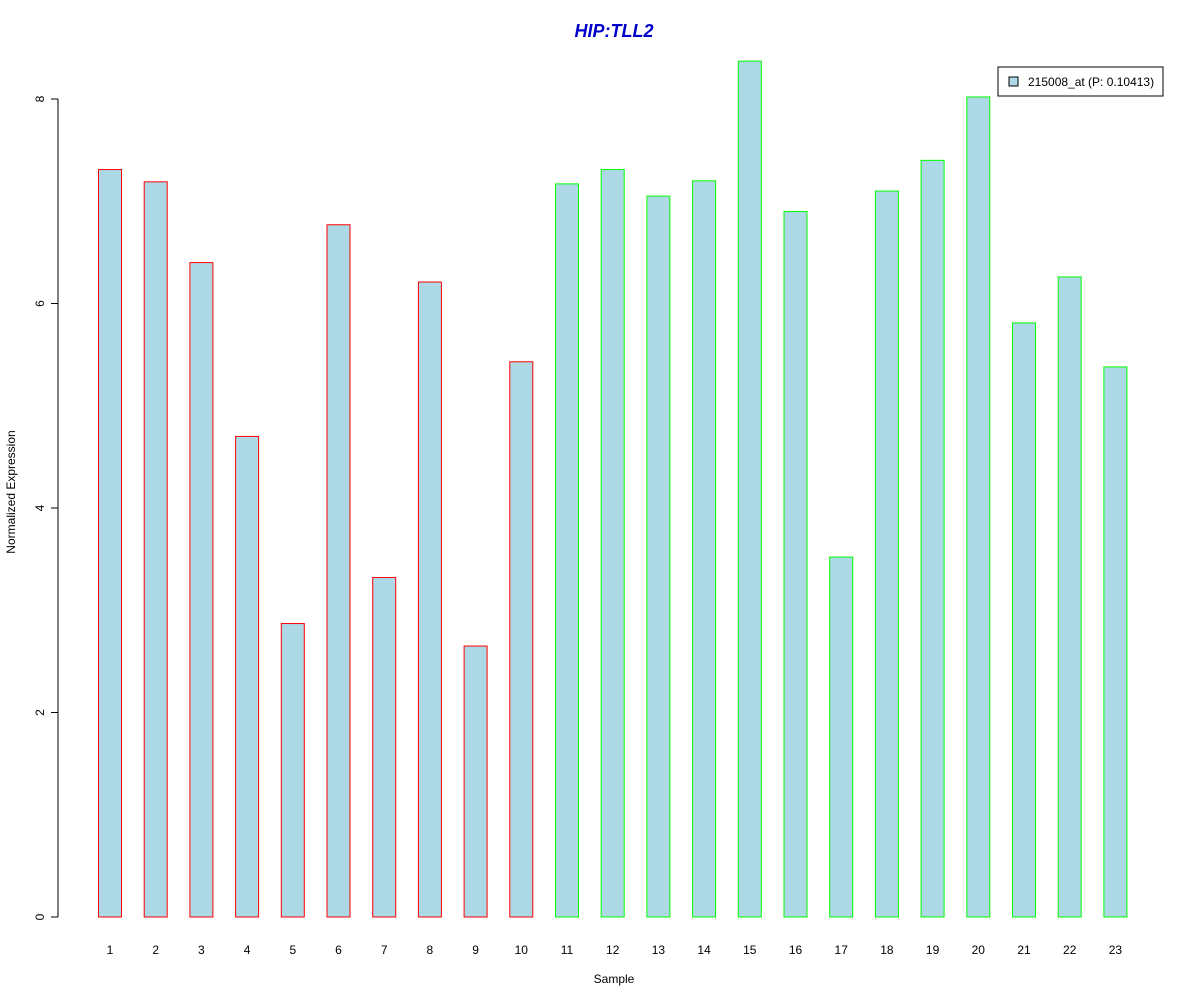 The image size is (1200, 1000). I want to click on x-tick-label: 10, so click(522, 950).